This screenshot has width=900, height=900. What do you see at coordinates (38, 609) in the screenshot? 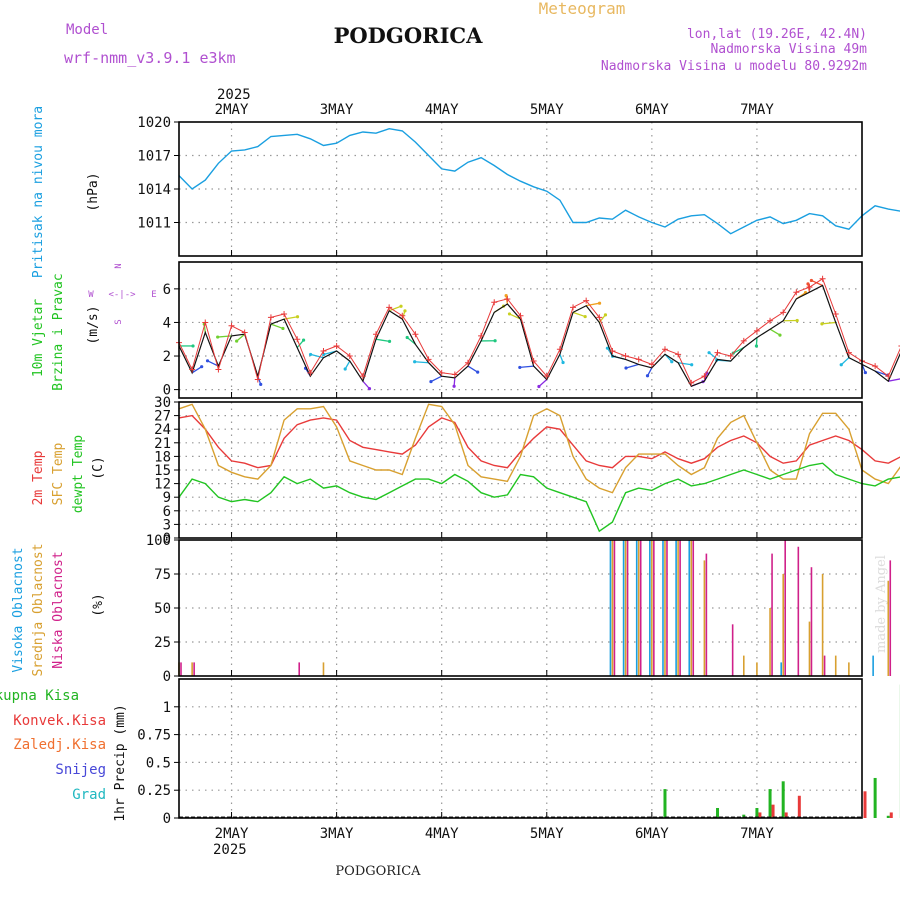
I see `cloud-mid-label: Srednja Oblacnost` at bounding box center [38, 609].